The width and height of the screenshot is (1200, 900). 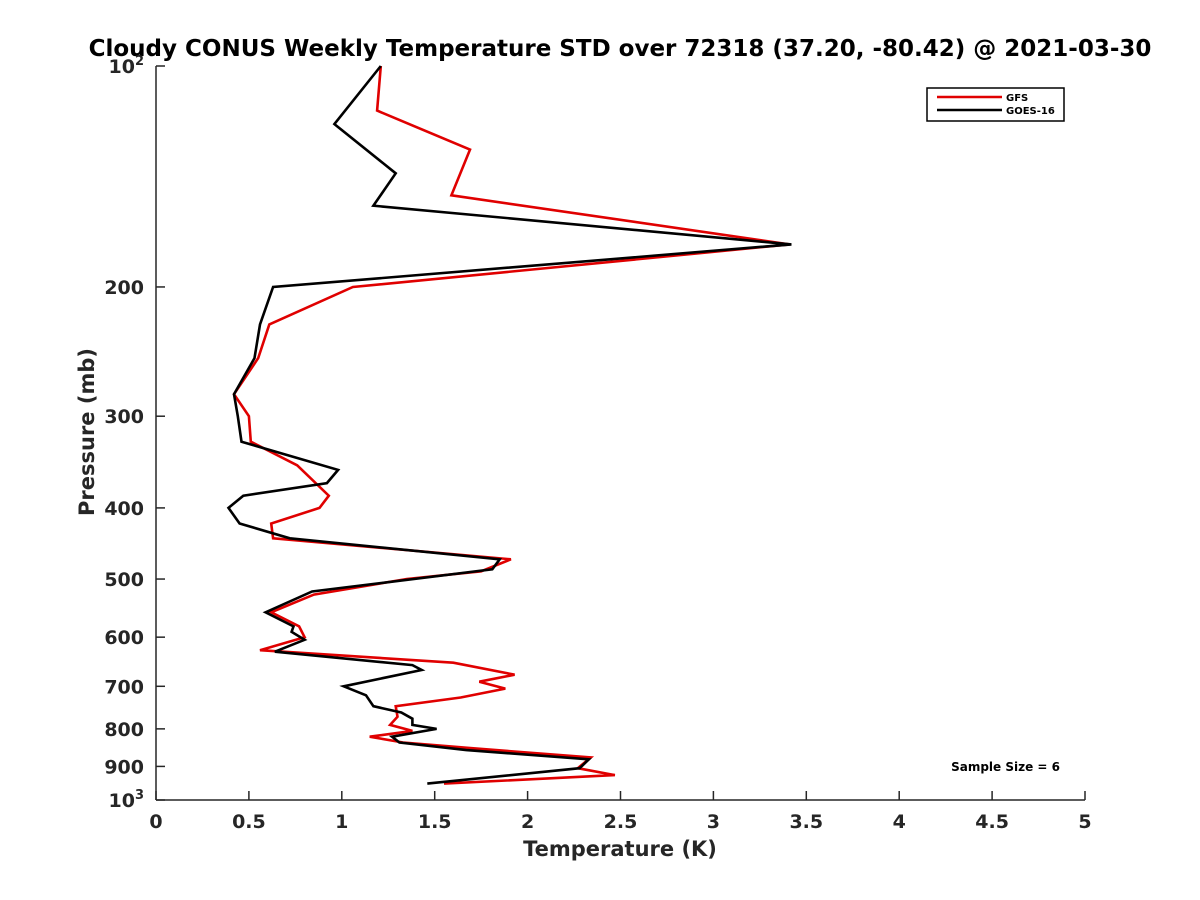 I want to click on y-axis-label: Pressure (mb), so click(x=87, y=432).